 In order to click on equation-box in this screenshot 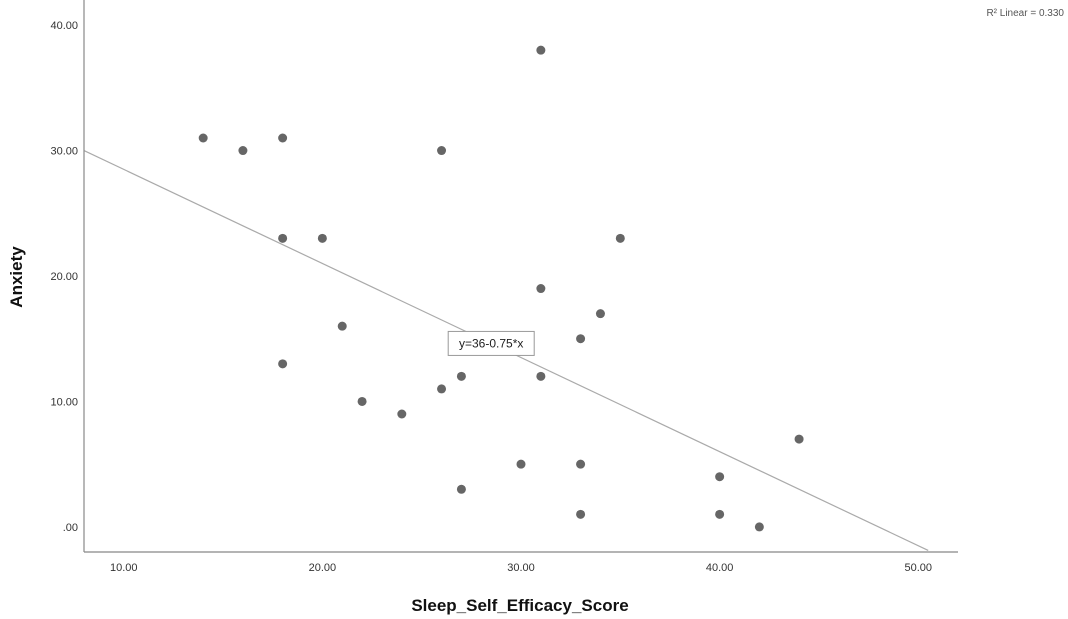, I will do `click(491, 343)`.